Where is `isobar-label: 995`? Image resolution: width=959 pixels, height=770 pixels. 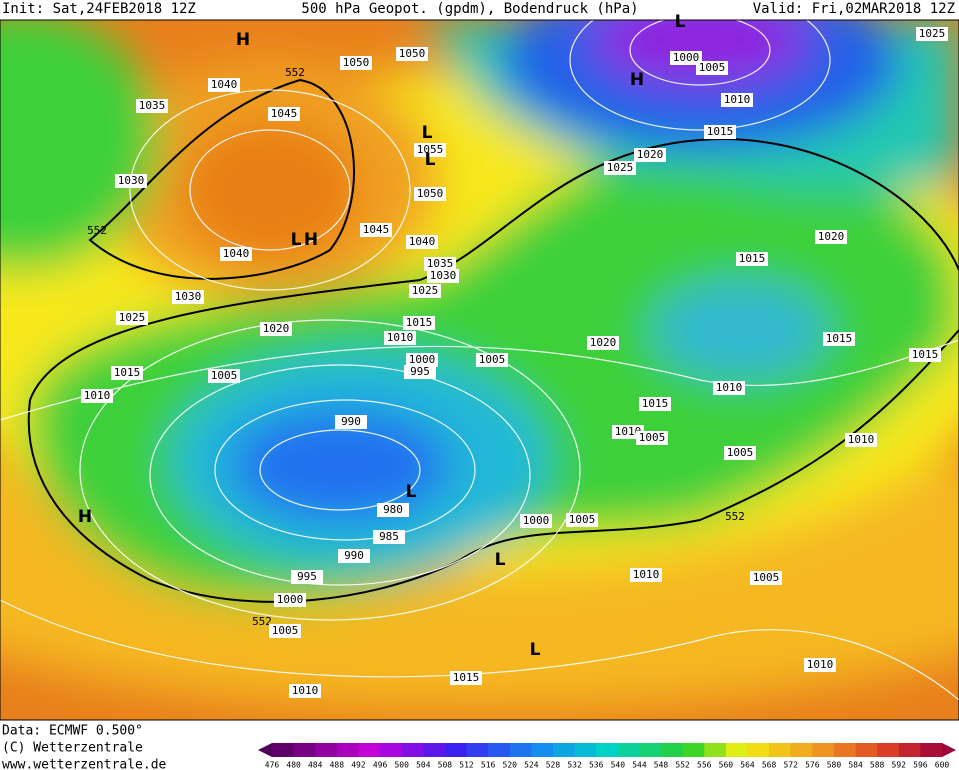 isobar-label: 995 is located at coordinates (307, 576).